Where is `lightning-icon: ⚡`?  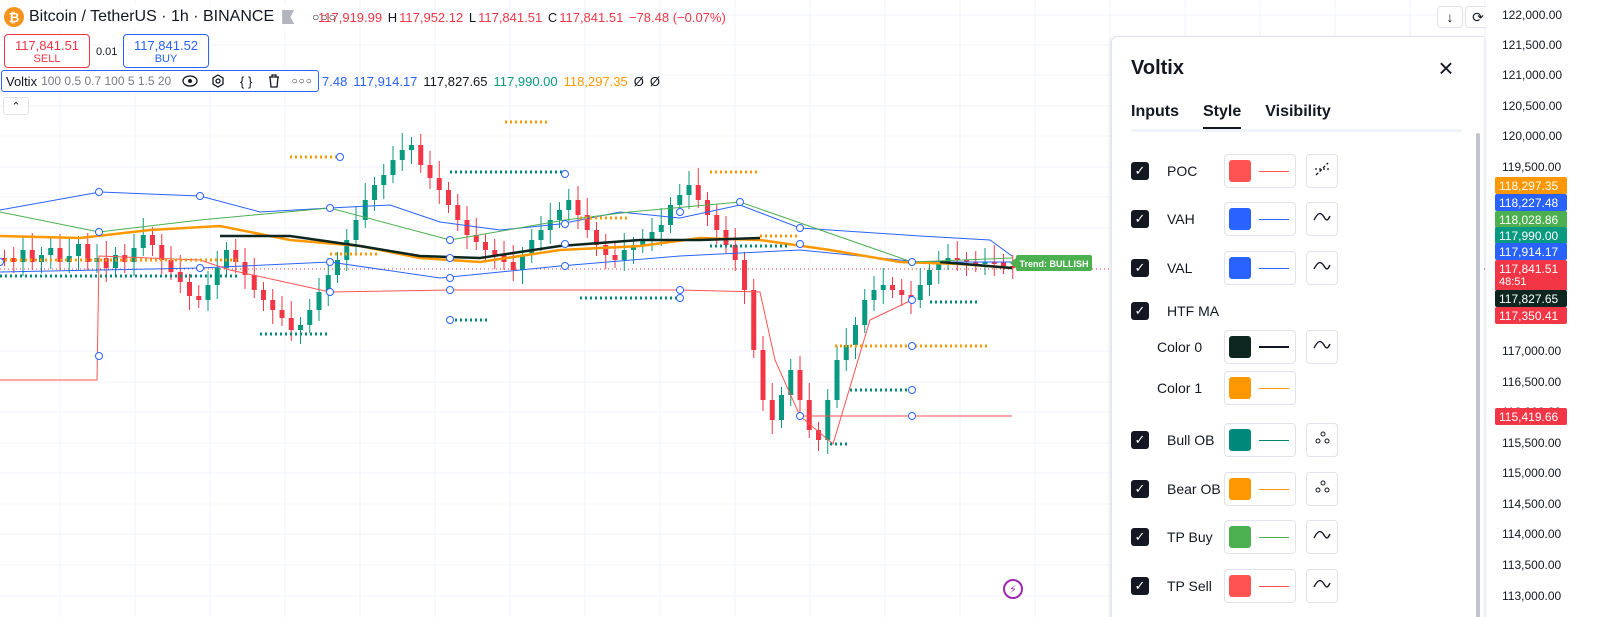
lightning-icon: ⚡ is located at coordinates (1013, 589).